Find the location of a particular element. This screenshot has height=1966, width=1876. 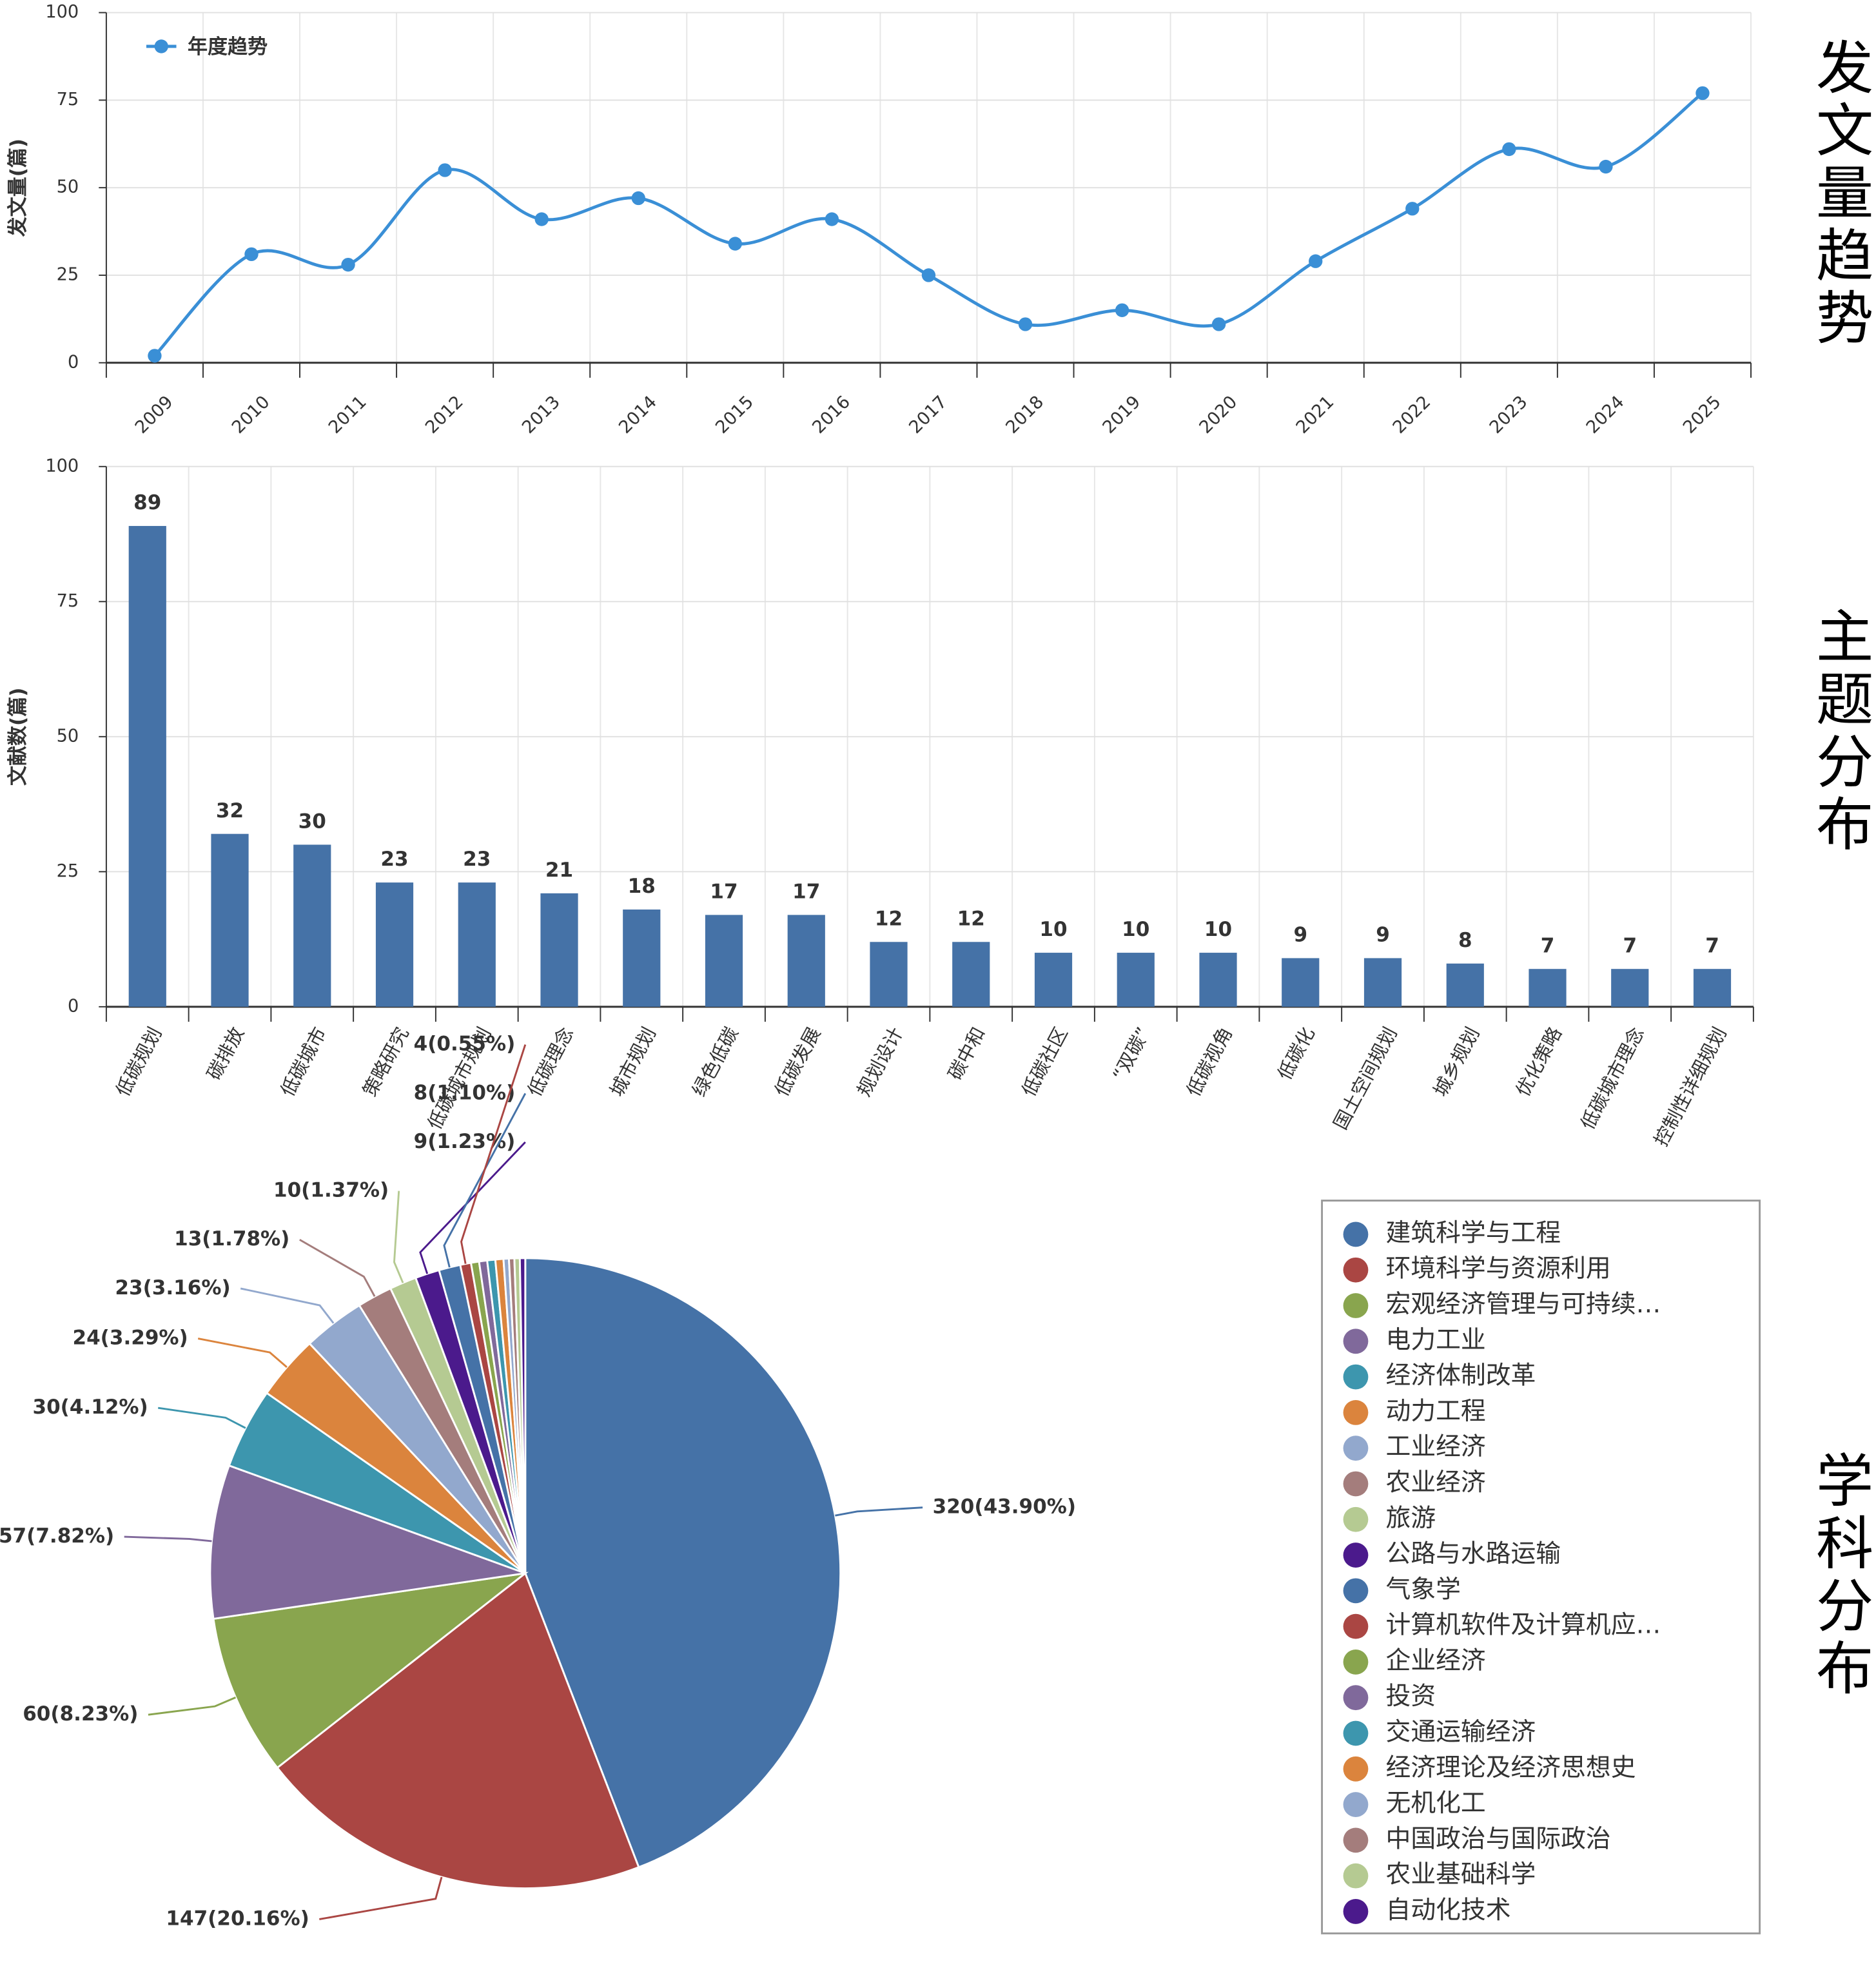

legend-label: 公路与水路运输 is located at coordinates (1474, 1553).